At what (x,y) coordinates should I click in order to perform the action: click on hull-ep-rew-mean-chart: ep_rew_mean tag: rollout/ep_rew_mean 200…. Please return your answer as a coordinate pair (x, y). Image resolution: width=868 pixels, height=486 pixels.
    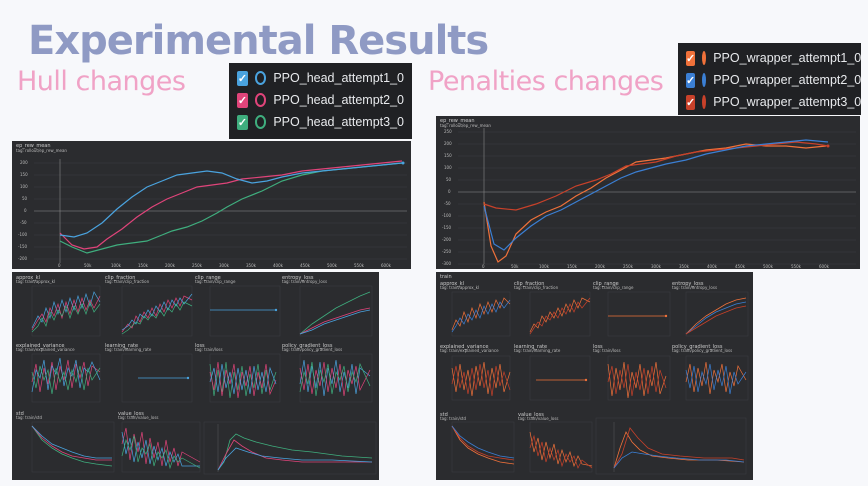
    Looking at the image, I should click on (211, 205).